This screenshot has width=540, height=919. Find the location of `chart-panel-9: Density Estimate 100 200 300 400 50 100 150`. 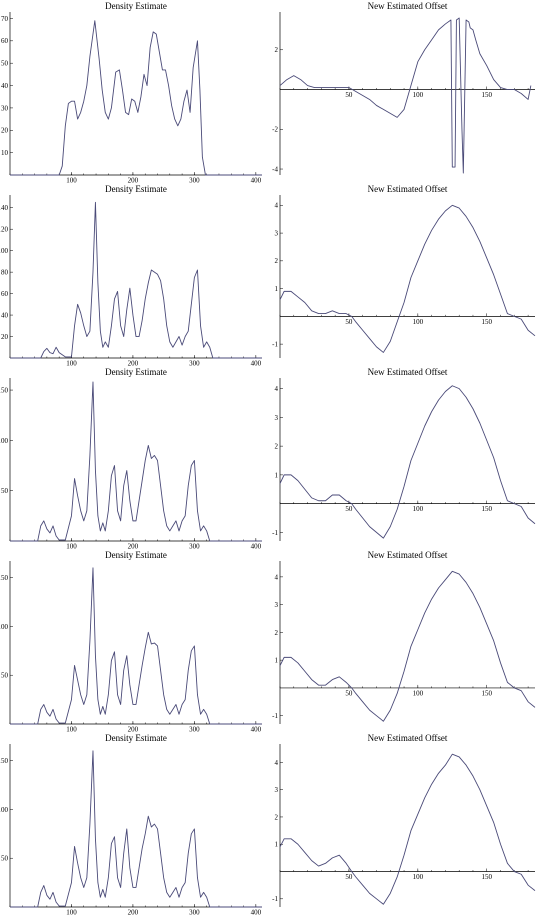

chart-panel-9: Density Estimate 100 200 300 400 50 100 150 is located at coordinates (135, 824).